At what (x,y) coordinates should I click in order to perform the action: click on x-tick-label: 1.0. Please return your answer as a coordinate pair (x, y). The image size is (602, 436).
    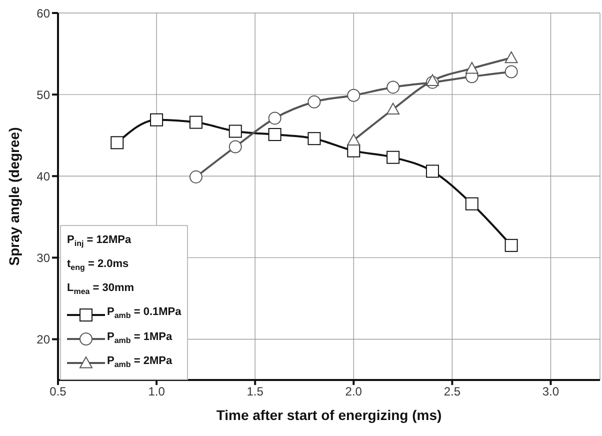
    Looking at the image, I should click on (157, 391).